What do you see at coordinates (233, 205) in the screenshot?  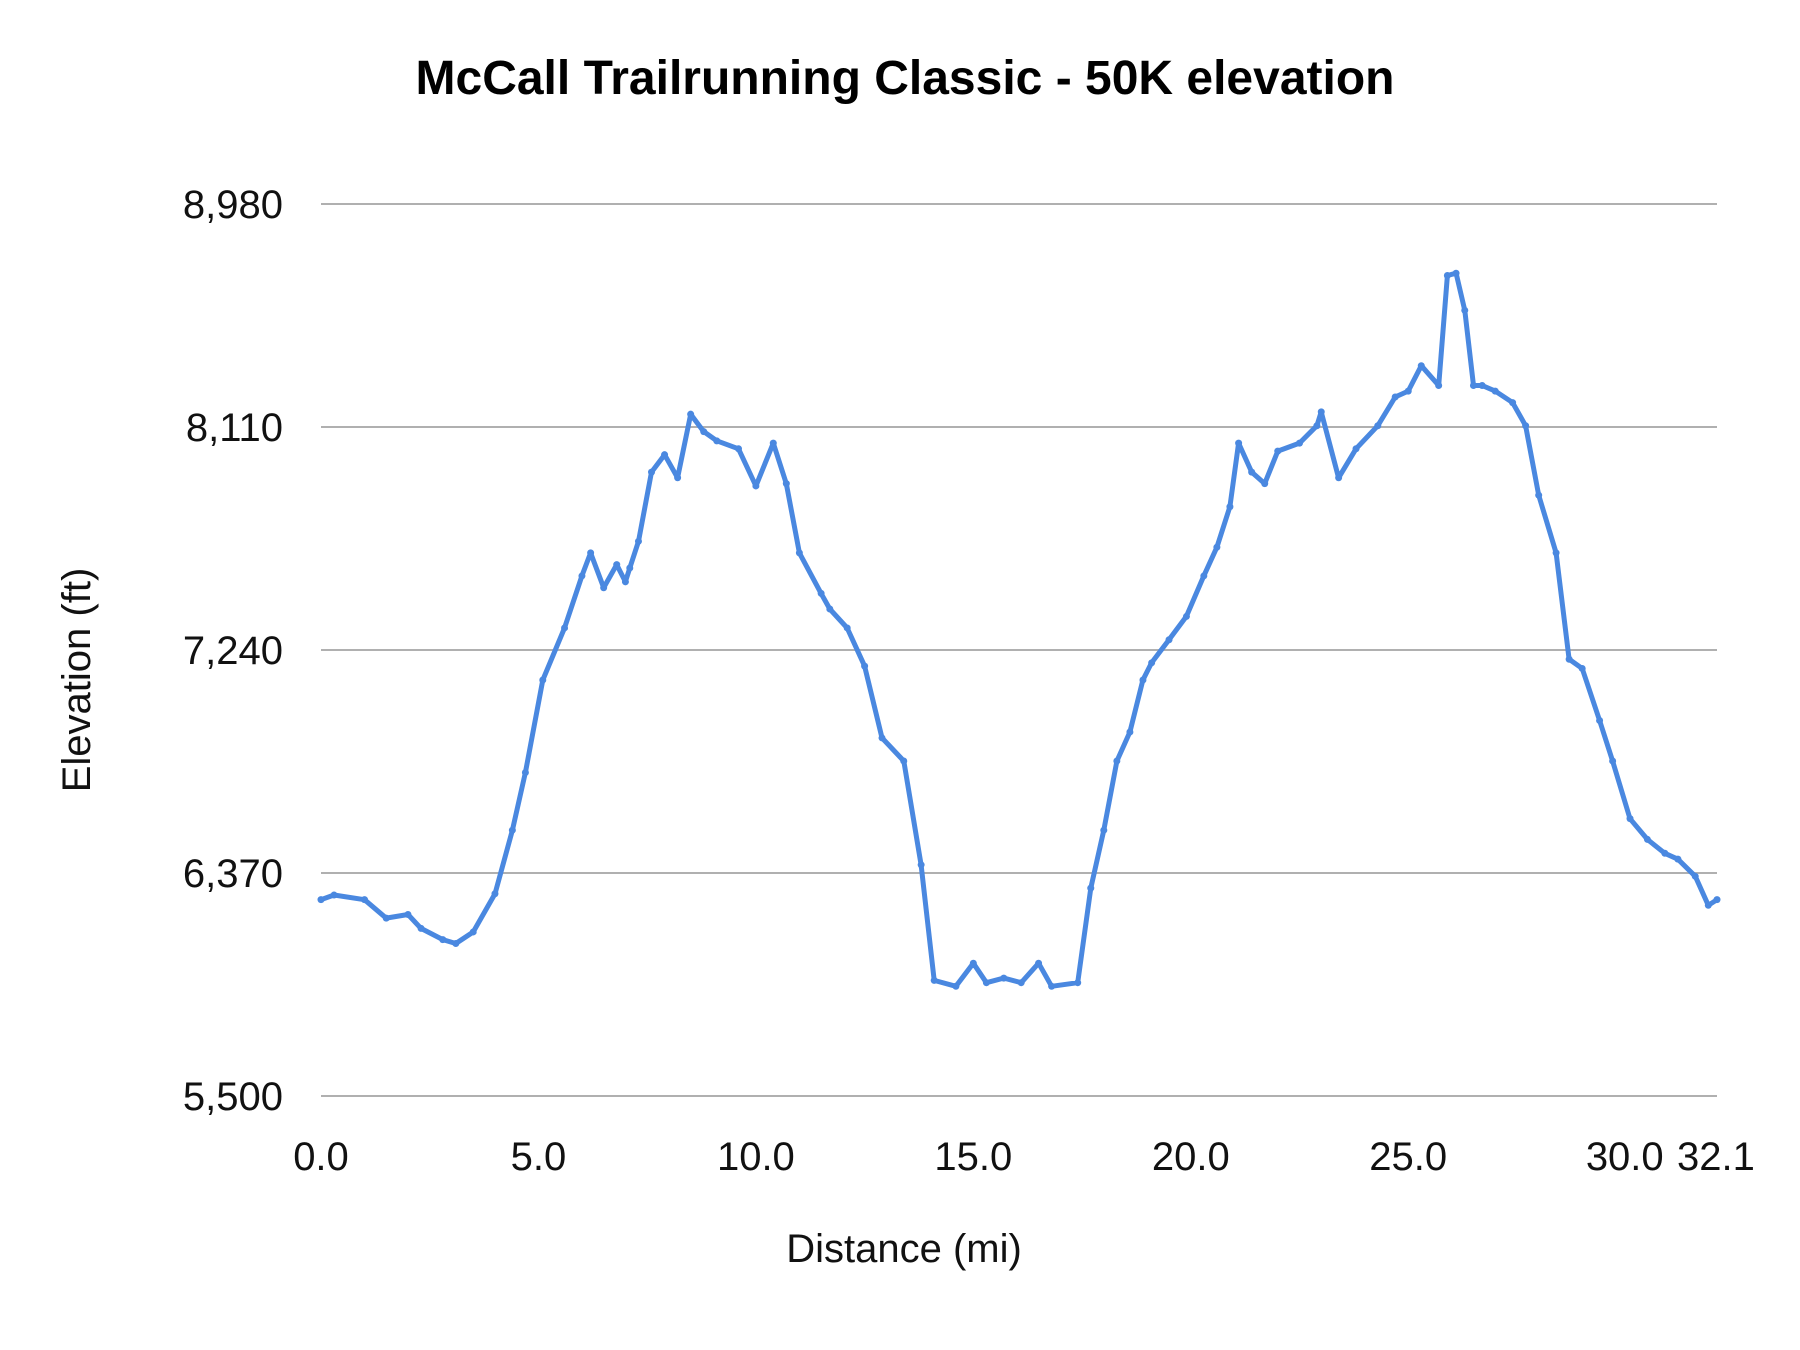 I see `y-tick-label: 8,980` at bounding box center [233, 205].